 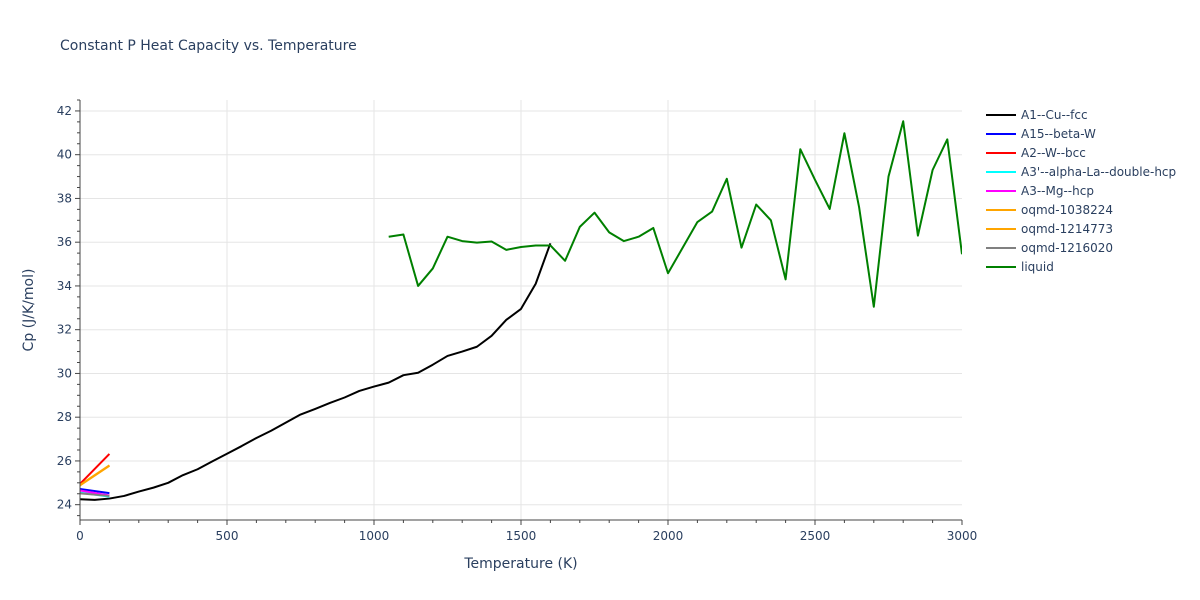 I want to click on x-tick-label: 2500, so click(x=815, y=536).